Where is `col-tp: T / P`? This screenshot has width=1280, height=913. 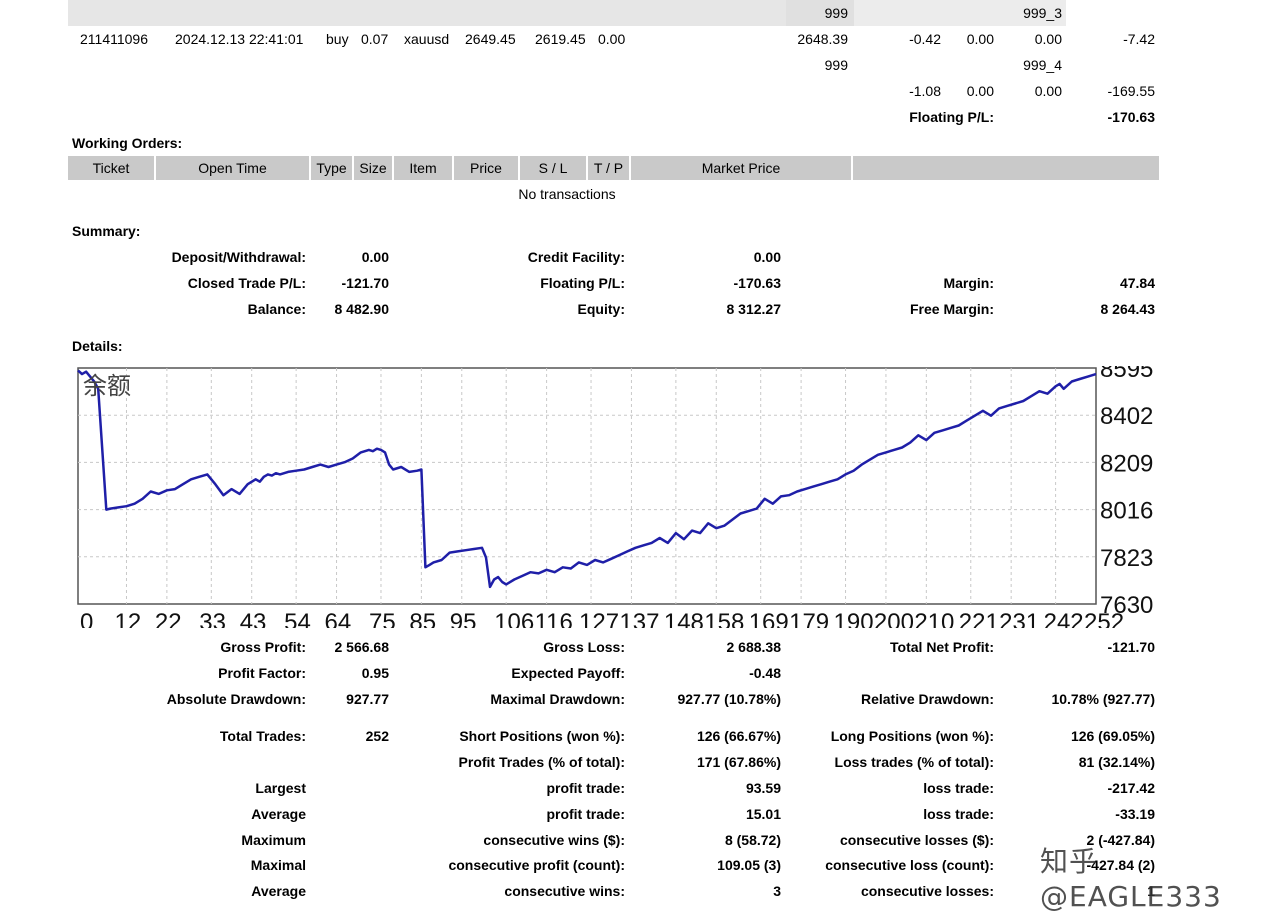
col-tp: T / P is located at coordinates (608, 168).